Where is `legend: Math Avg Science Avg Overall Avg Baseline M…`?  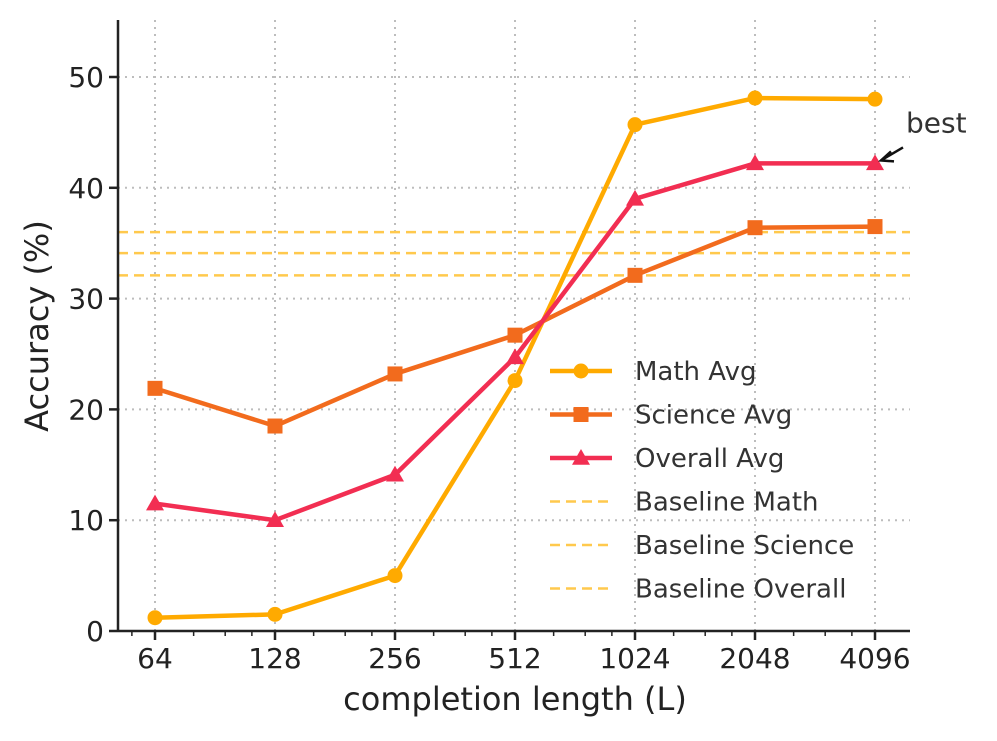
legend: Math Avg Science Avg Overall Avg Baseline M… is located at coordinates (702, 481).